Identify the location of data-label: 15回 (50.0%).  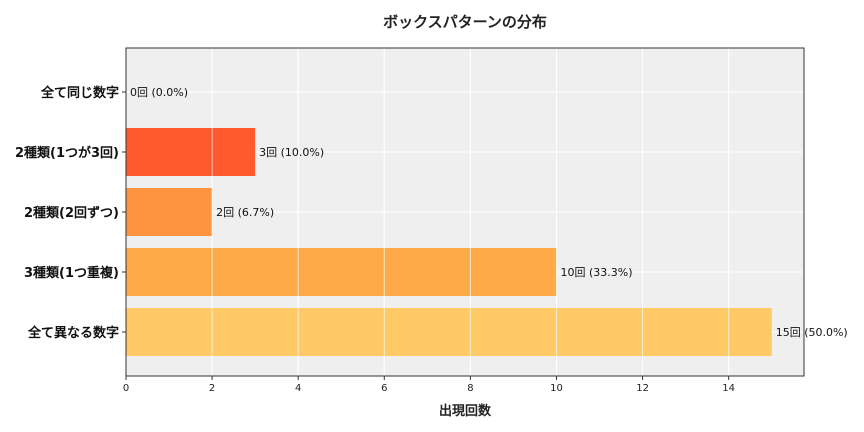
(812, 332).